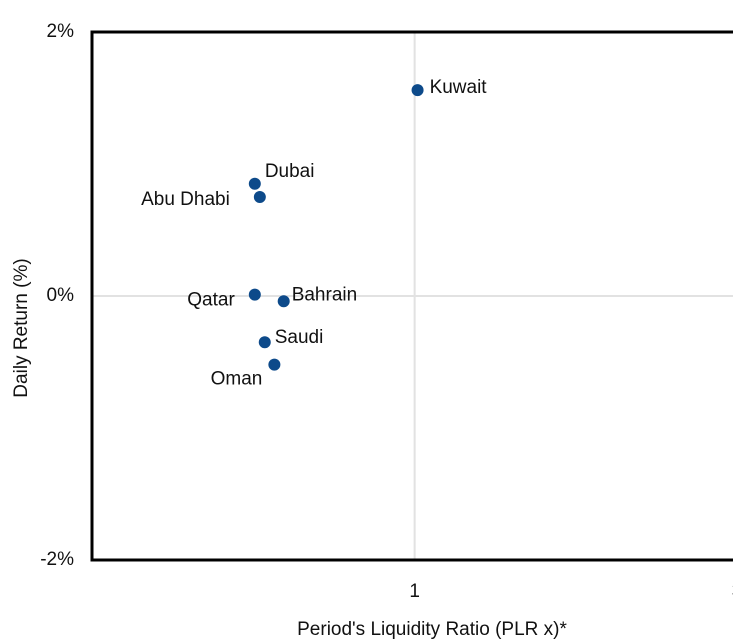 This screenshot has width=733, height=642. Describe the element at coordinates (211, 300) in the screenshot. I see `point-label: Qatar` at that location.